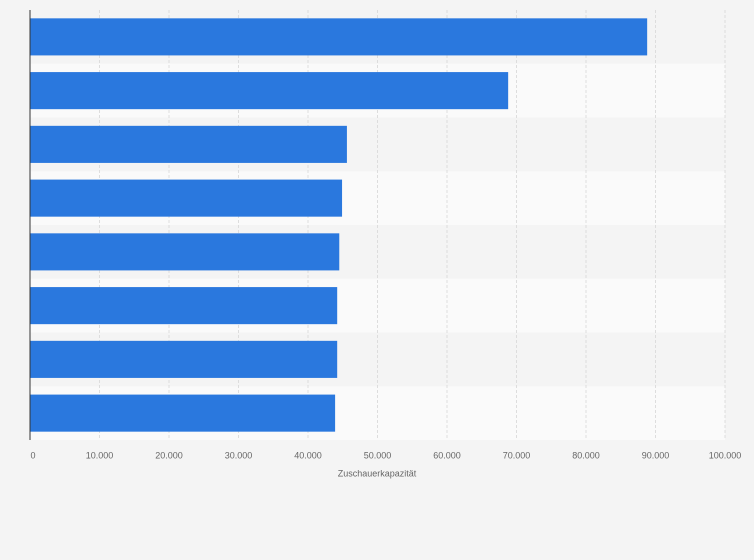  I want to click on x-tick-label: 100.000, so click(725, 455).